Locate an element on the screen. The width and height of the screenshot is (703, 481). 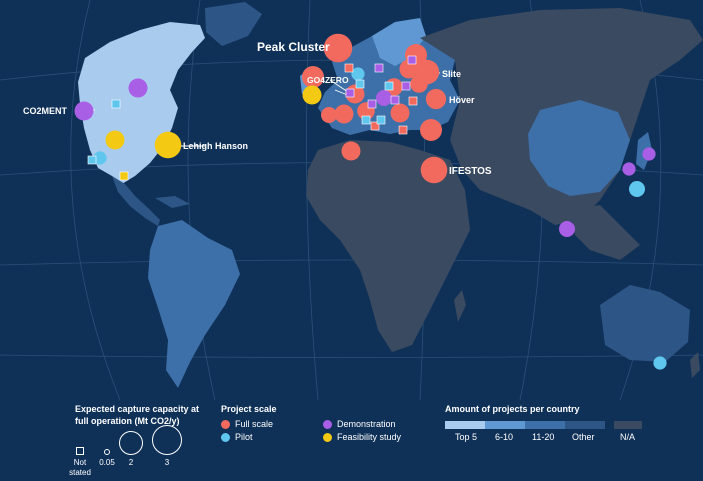
not-stated-label-1: Not is located at coordinates (80, 462).